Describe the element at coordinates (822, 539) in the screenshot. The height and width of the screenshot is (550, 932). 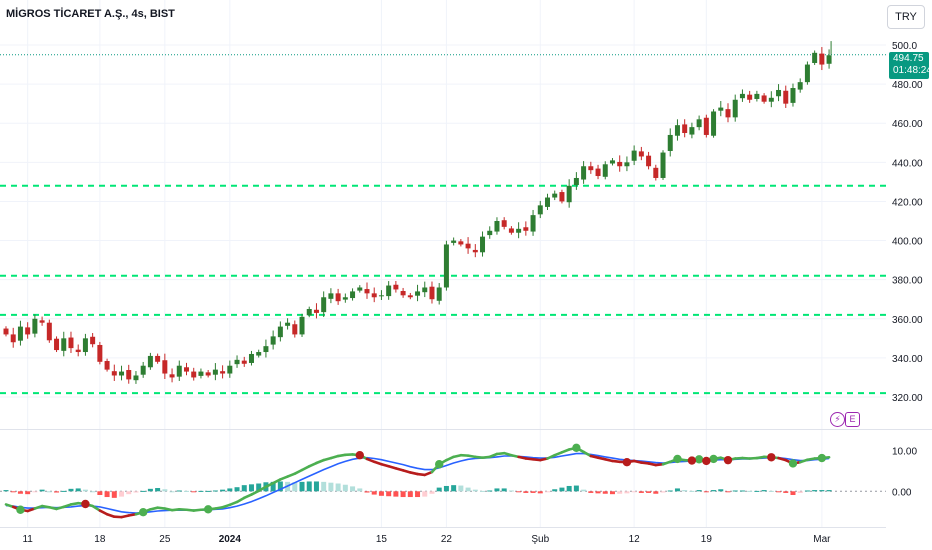
I see `time-tick-label: Mar` at that location.